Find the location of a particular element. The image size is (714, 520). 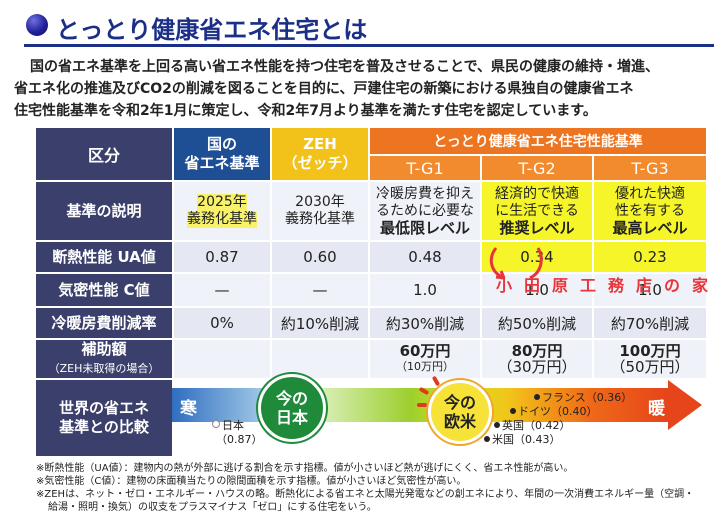

country-japan: 日本 is located at coordinates (228, 426).